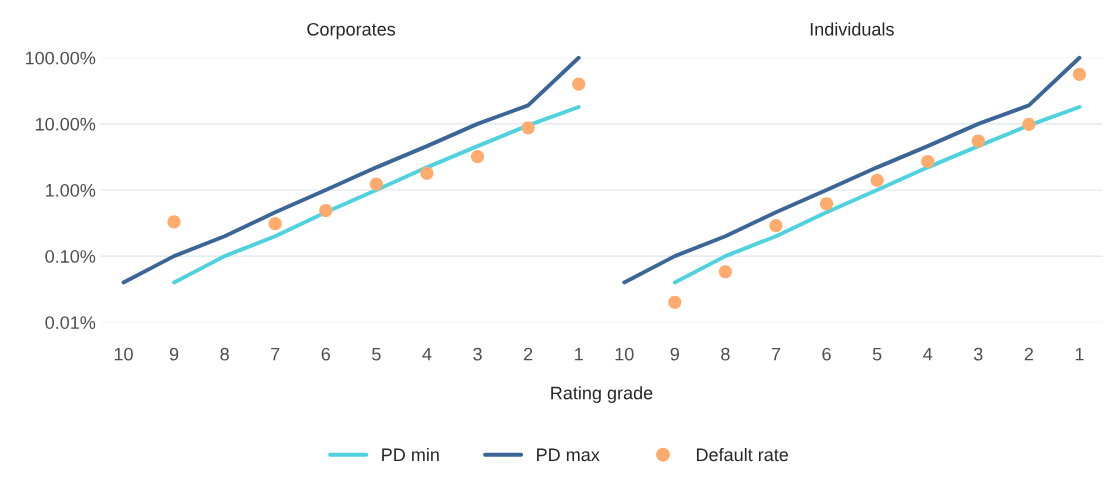 The height and width of the screenshot is (481, 1119). Describe the element at coordinates (852, 29) in the screenshot. I see `chart-title: Individuals` at that location.